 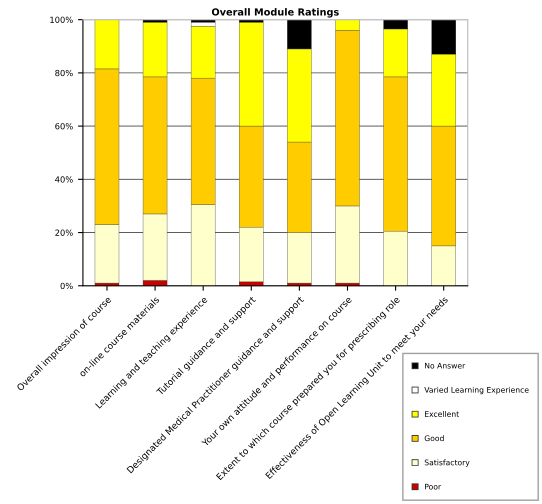 I want to click on y-tick-label: 100%, so click(x=61, y=19).